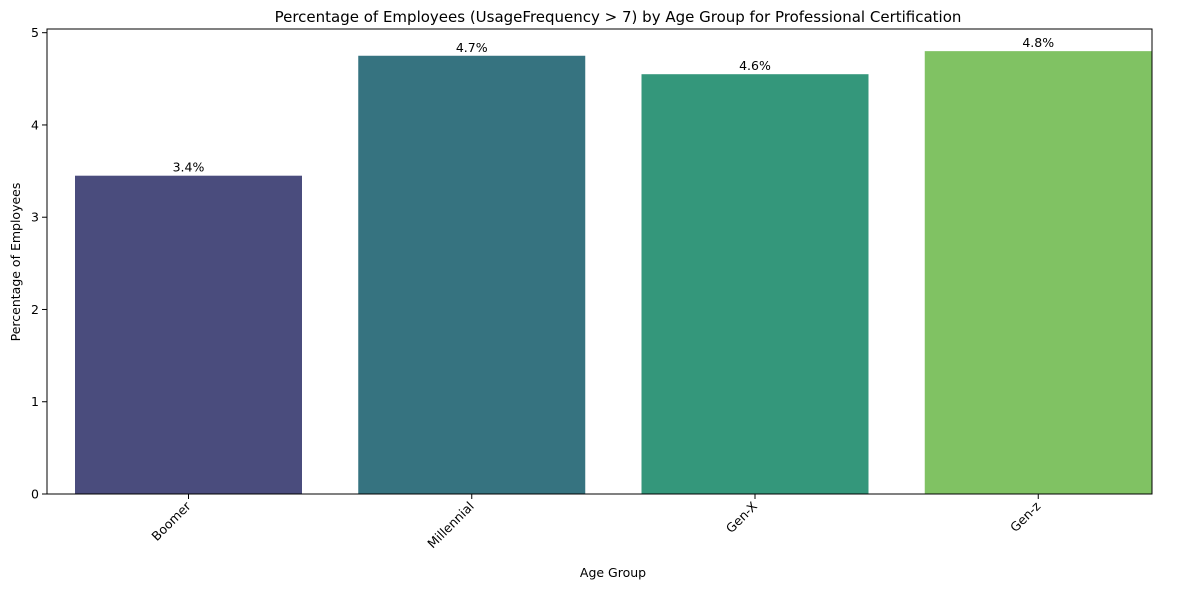 Image resolution: width=1189 pixels, height=595 pixels. I want to click on bar-gen-x, so click(755, 284).